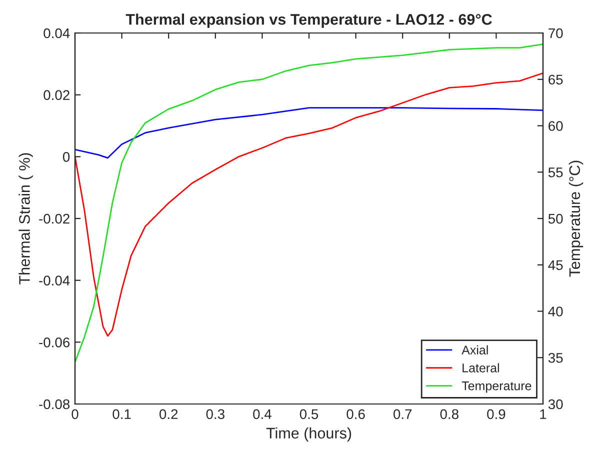 Image resolution: width=598 pixels, height=452 pixels. What do you see at coordinates (555, 33) in the screenshot?
I see `y2-tick-label: 70` at bounding box center [555, 33].